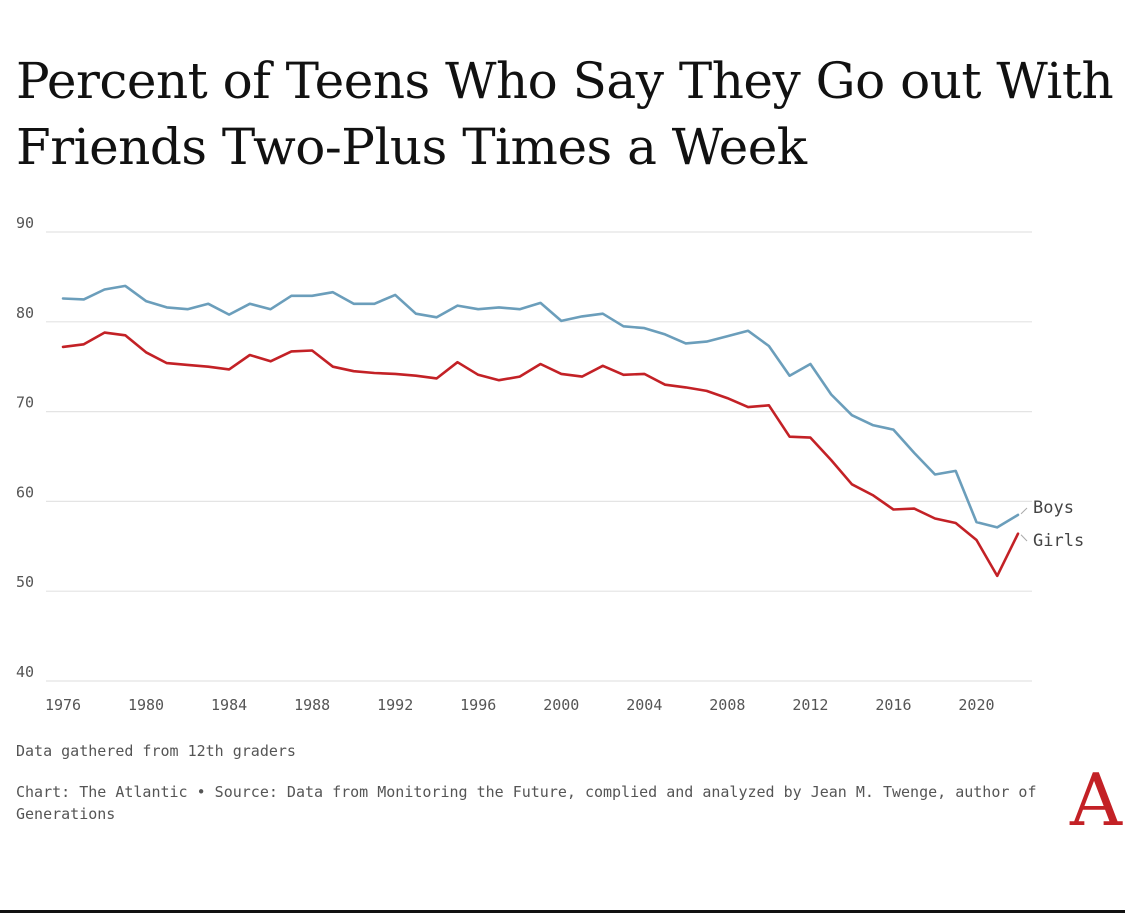 This screenshot has width=1125, height=914. I want to click on x-tick-label: 2012, so click(810, 705).